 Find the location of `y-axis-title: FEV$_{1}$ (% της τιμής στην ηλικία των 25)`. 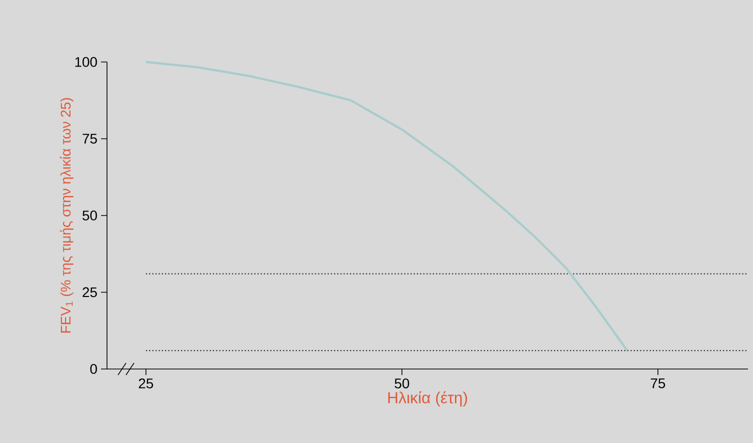

y-axis-title: FEV$_{1}$ (% της τιμής στην ηλικία των 25) is located at coordinates (67, 215).